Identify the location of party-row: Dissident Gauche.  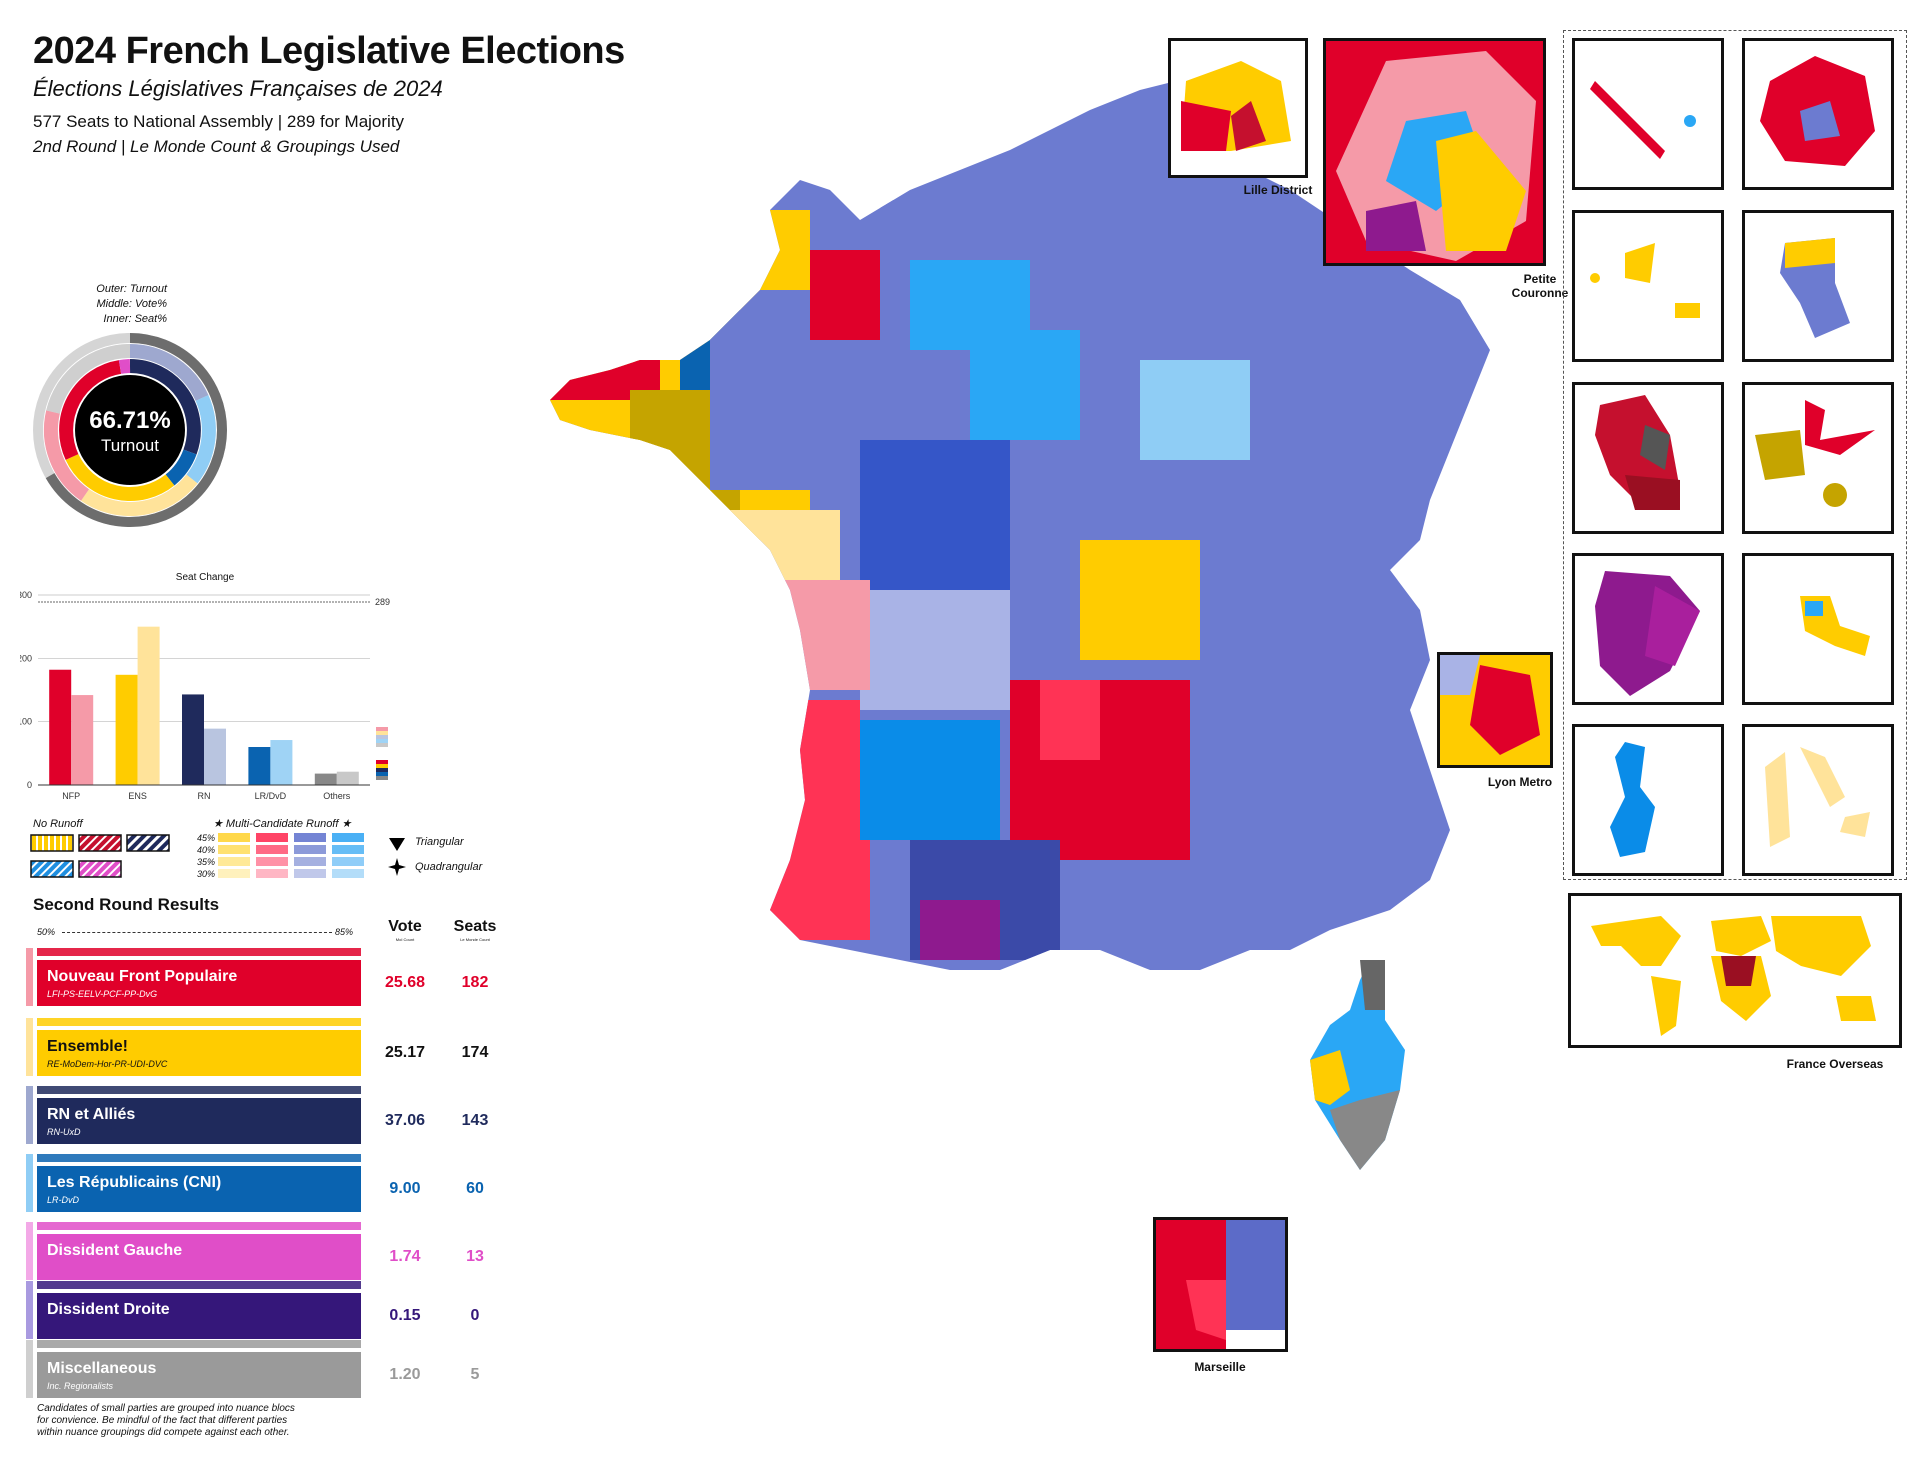
(193, 1251).